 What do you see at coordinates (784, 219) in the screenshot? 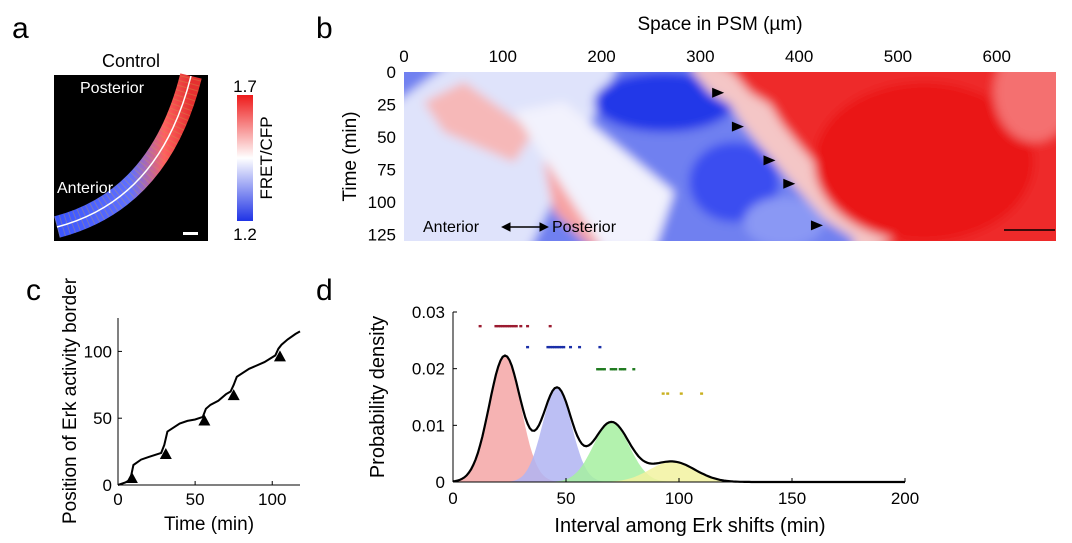
I see `heat-blue-lobe` at bounding box center [784, 219].